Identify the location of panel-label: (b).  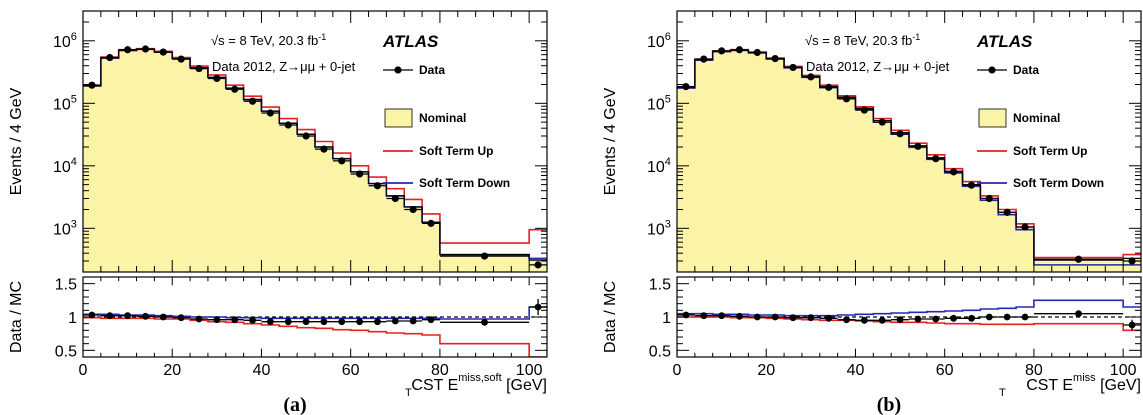
(889, 404).